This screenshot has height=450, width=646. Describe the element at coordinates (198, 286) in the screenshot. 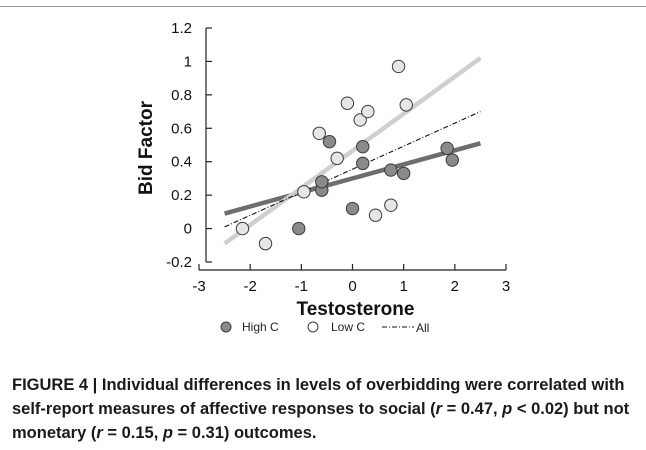

I see `x-tick-label: -3` at that location.